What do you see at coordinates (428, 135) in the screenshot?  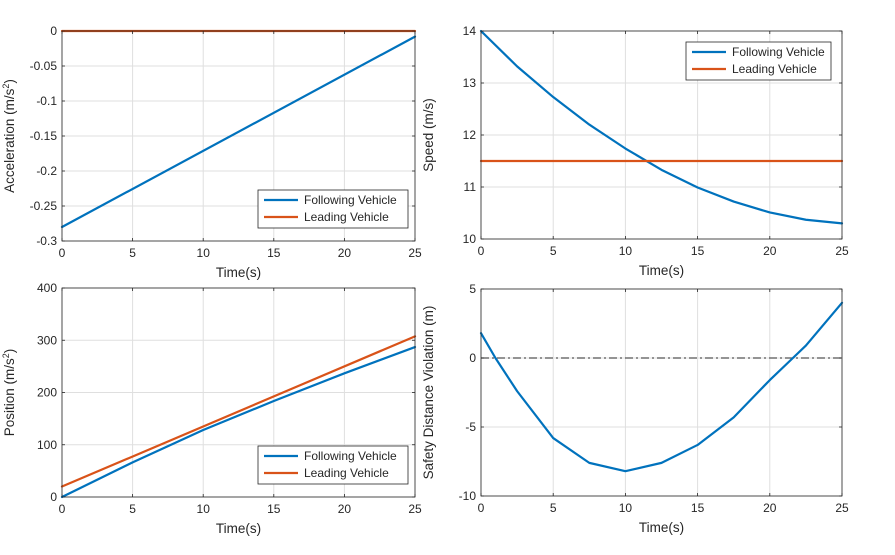 I see `y-axis-label: Speed (m/s)` at bounding box center [428, 135].